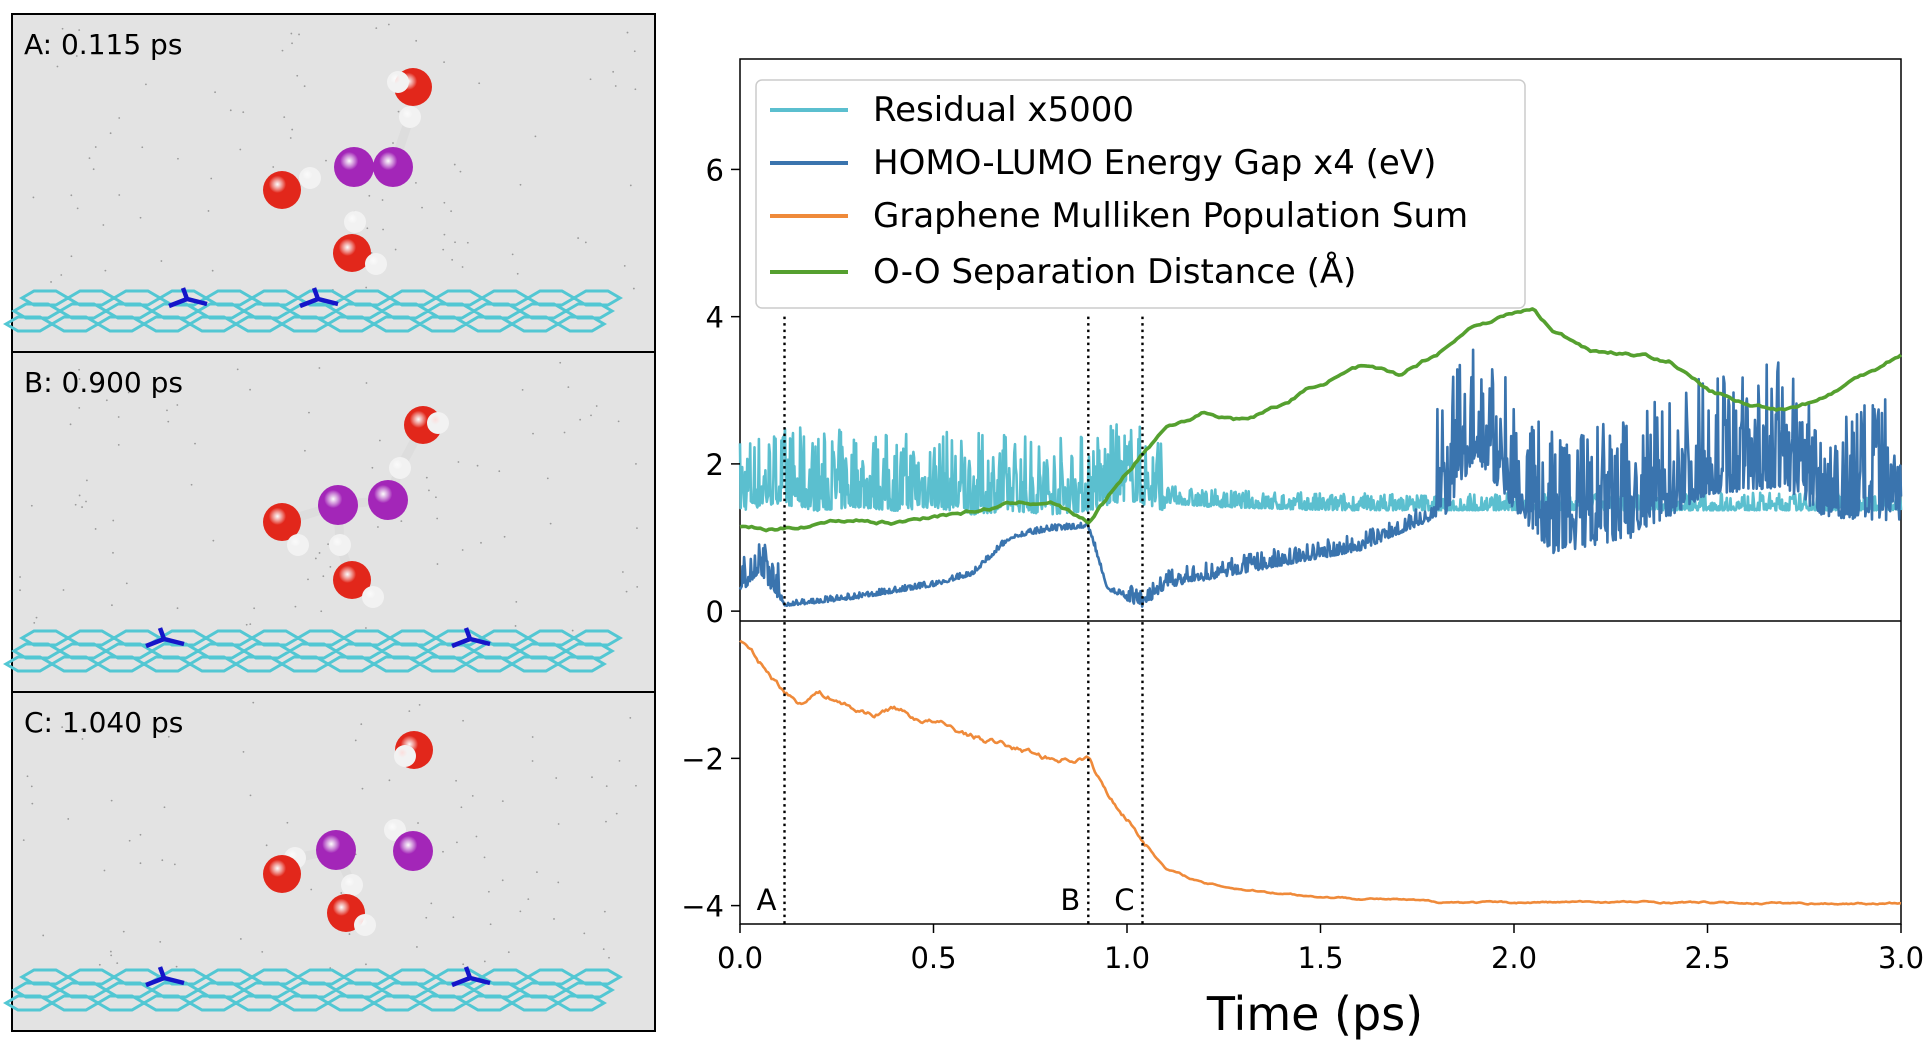  What do you see at coordinates (1320, 469) in the screenshot?
I see `series-line-residual` at bounding box center [1320, 469].